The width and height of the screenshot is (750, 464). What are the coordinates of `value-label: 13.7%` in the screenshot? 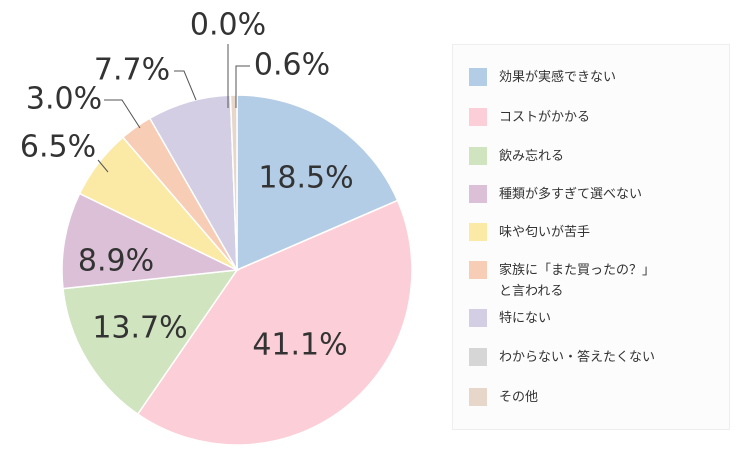 It's located at (139, 328).